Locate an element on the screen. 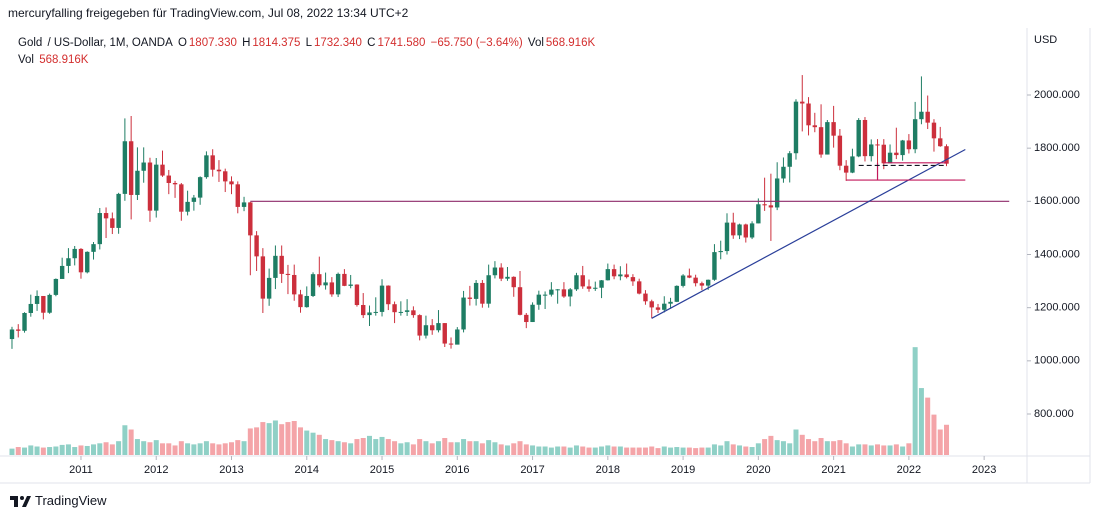 This screenshot has width=1100, height=519. o-value: 1807.330 is located at coordinates (212, 43).